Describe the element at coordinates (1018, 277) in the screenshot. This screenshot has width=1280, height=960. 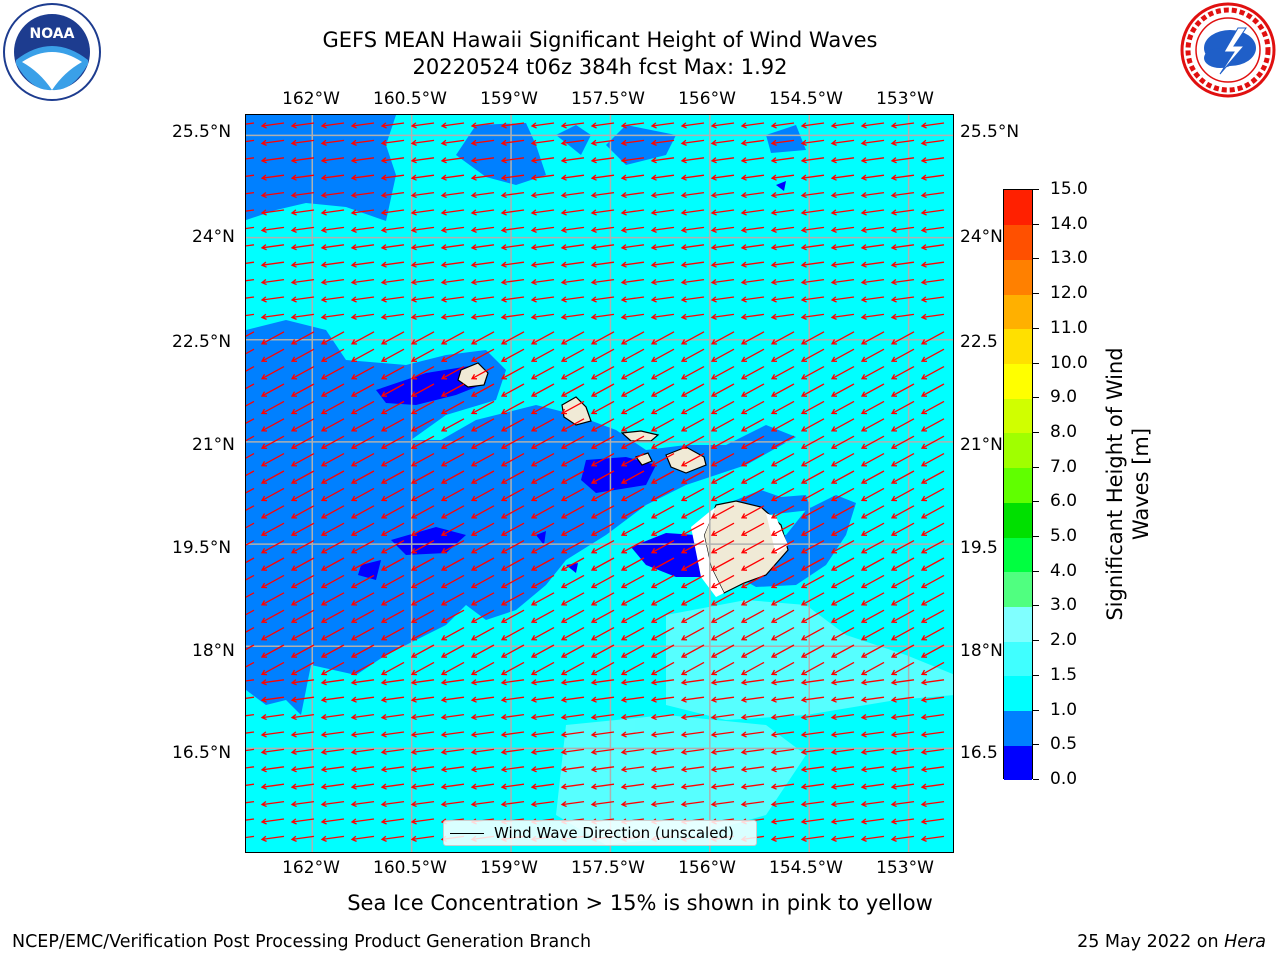
I see `colorbar-segment` at that location.